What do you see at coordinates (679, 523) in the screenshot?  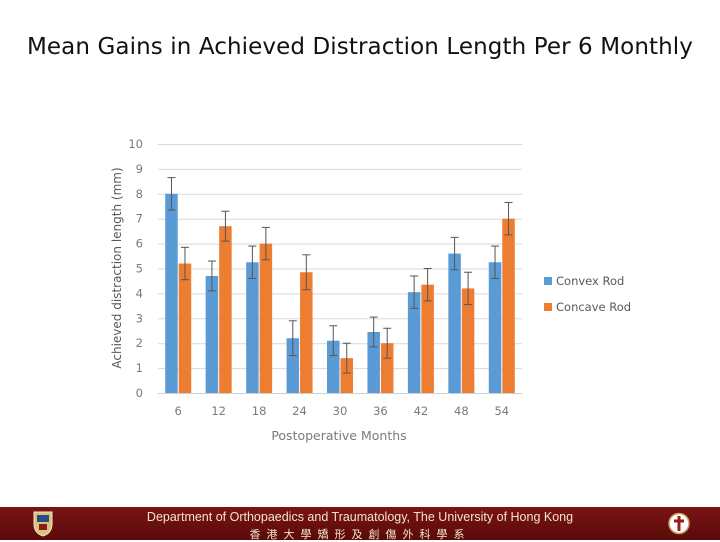 I see `department-emblem-icon` at bounding box center [679, 523].